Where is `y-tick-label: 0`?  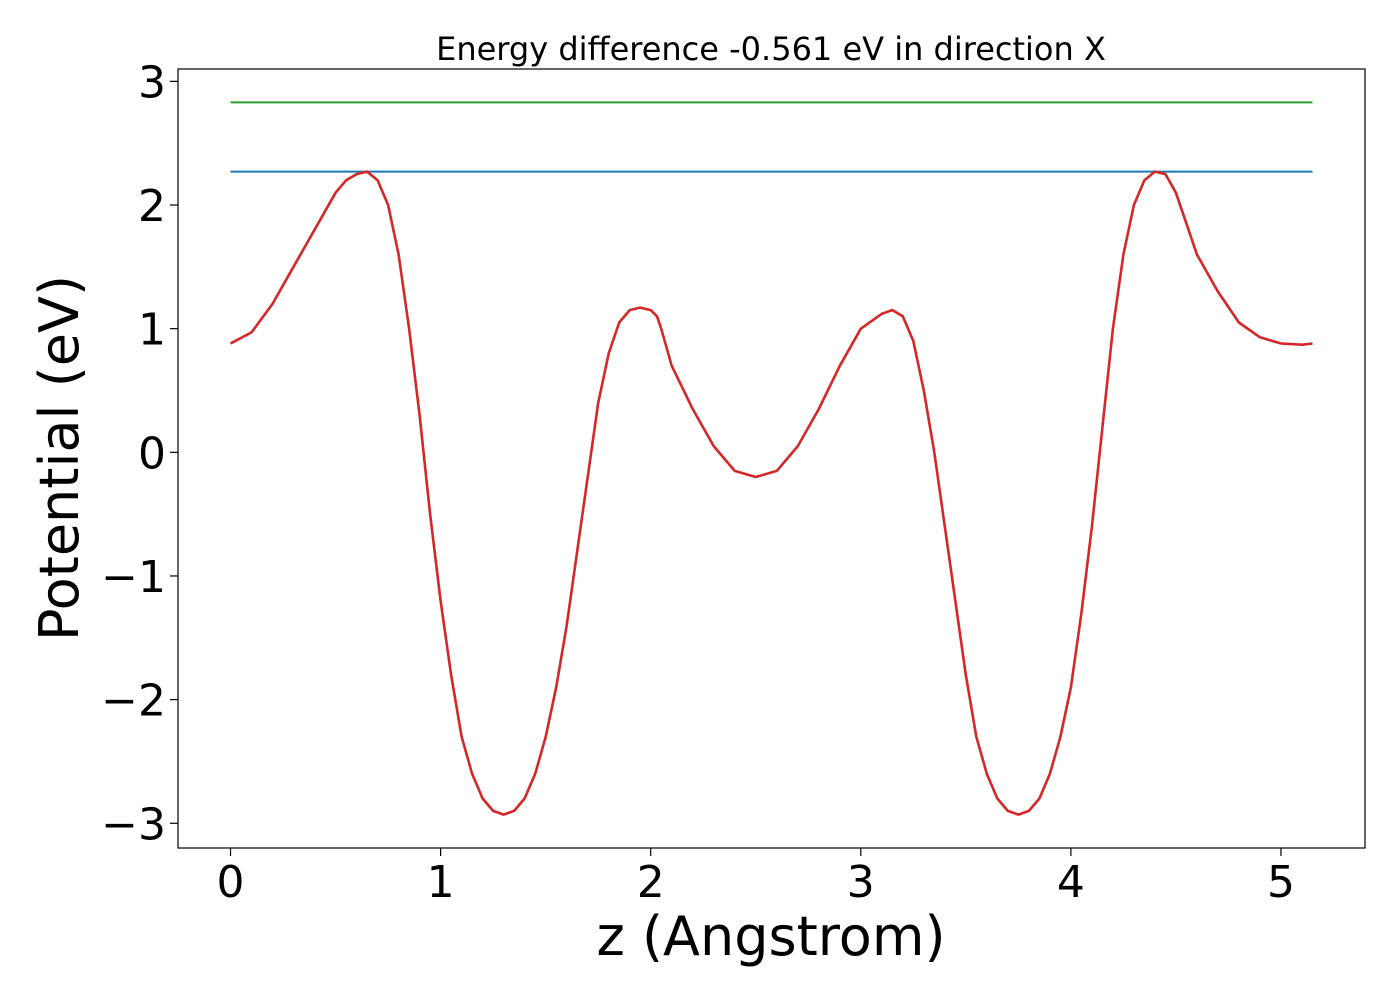 y-tick-label: 0 is located at coordinates (152, 453).